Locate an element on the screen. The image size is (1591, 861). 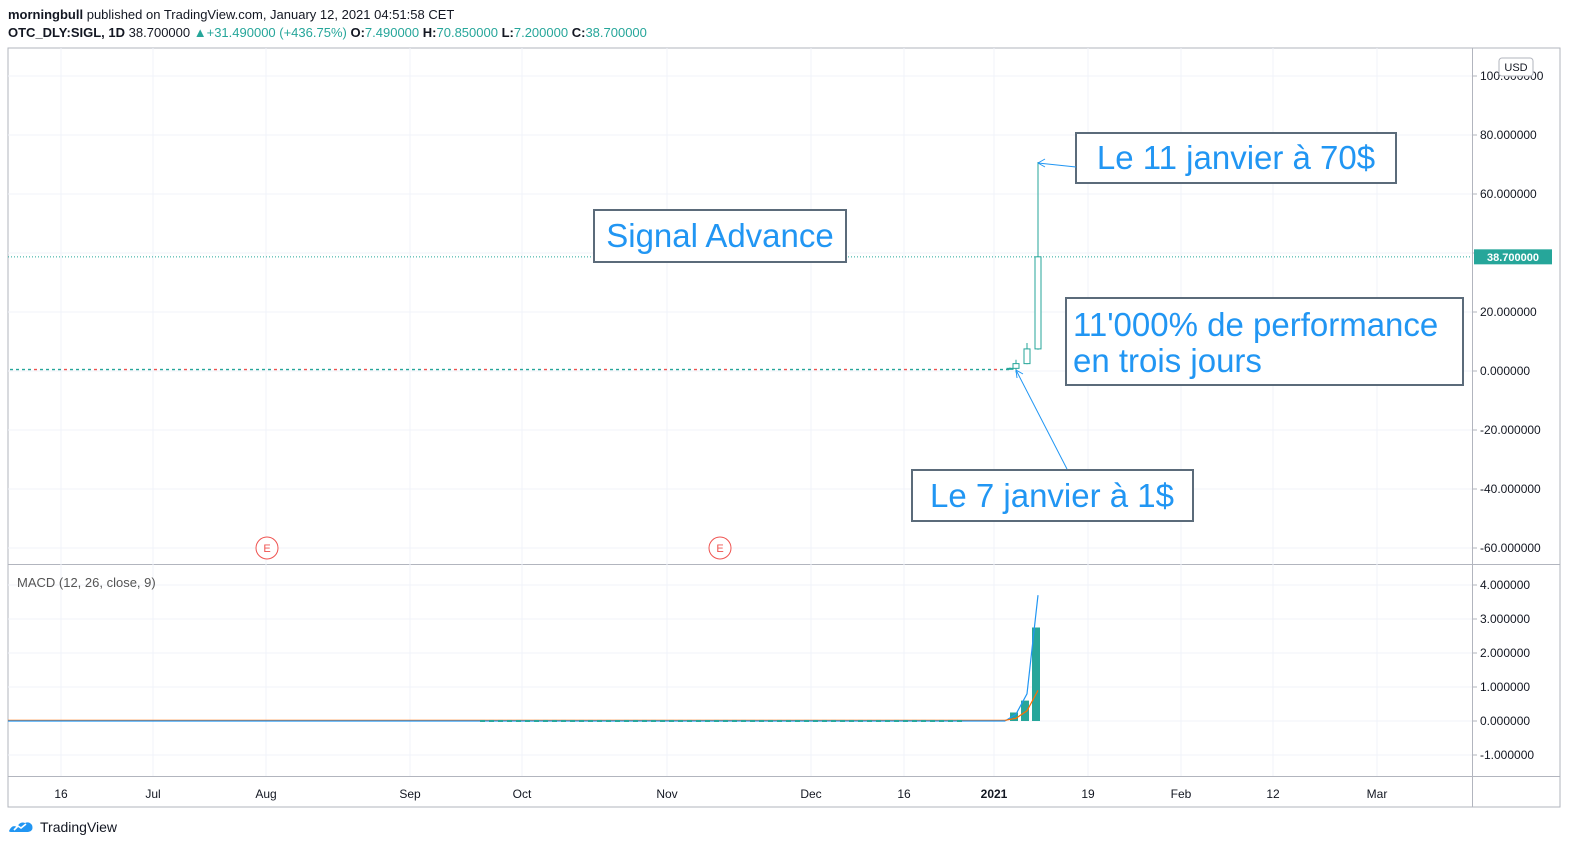
annotation-title: Signal Advance is located at coordinates (720, 236).